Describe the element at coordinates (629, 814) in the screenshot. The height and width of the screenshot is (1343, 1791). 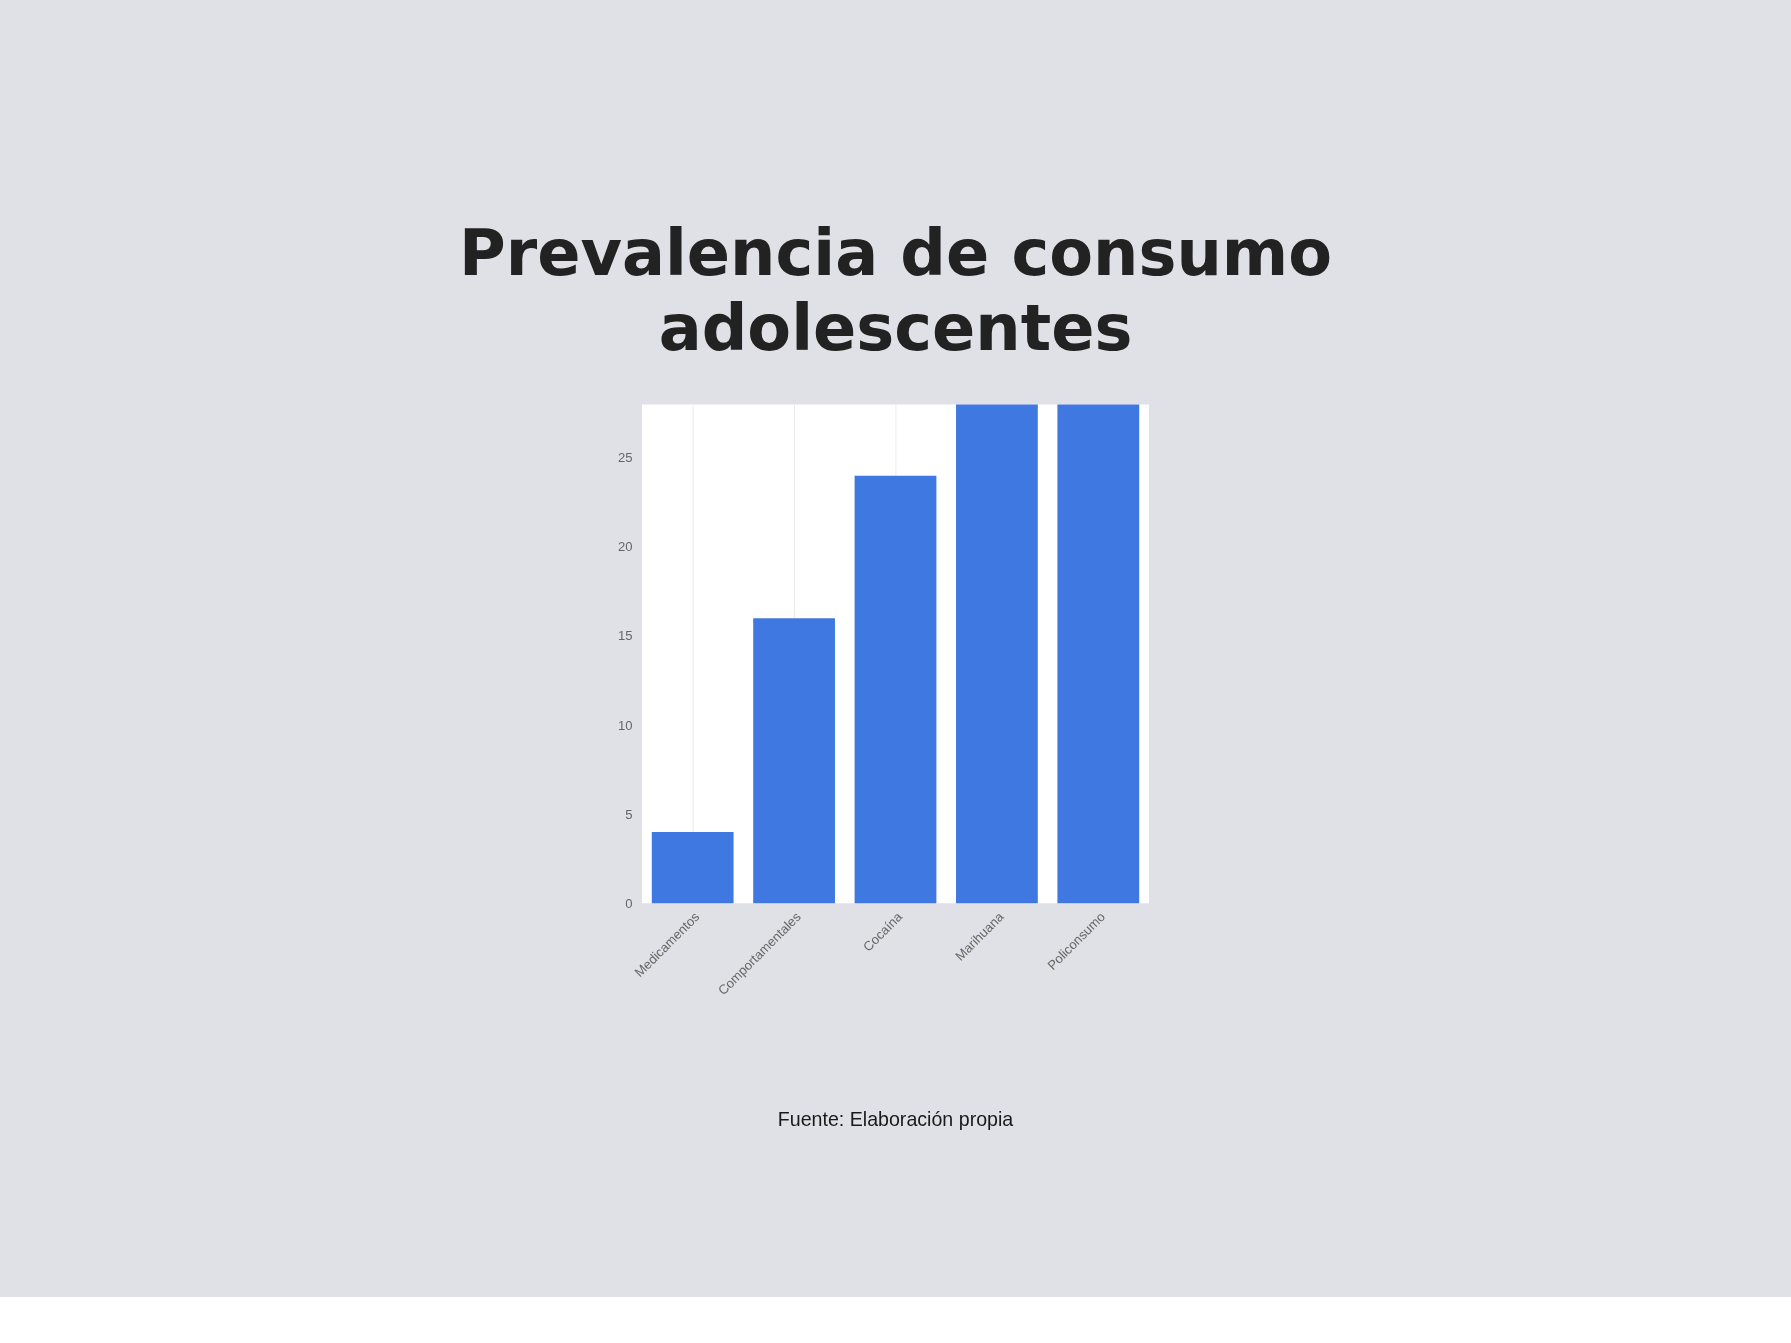
I see `y-tick-label: 5` at that location.